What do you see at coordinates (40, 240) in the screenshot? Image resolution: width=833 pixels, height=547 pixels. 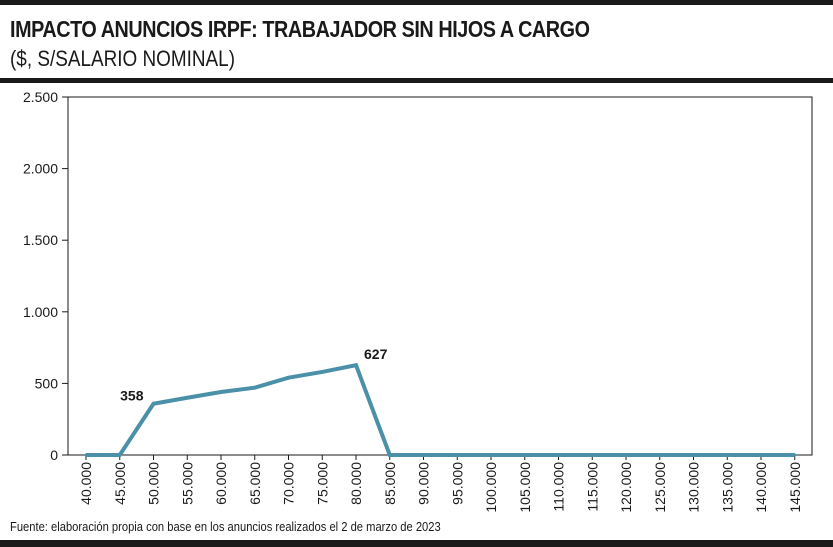 I see `y-tick-label: 1.500` at bounding box center [40, 240].